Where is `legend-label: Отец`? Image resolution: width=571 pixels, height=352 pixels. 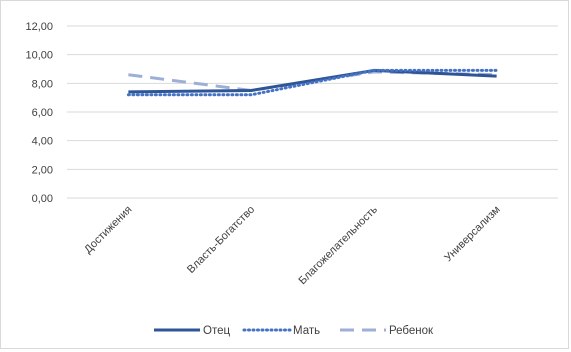
legend-label: Отец is located at coordinates (216, 331).